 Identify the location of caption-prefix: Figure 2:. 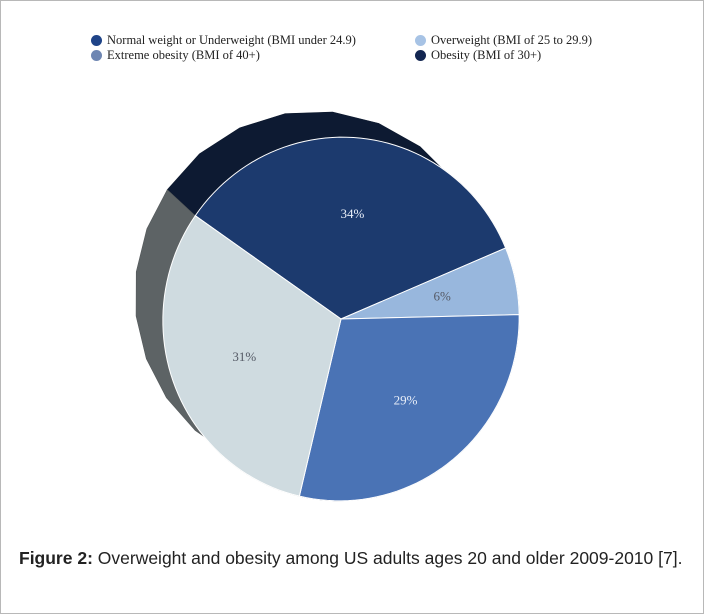
(56, 558).